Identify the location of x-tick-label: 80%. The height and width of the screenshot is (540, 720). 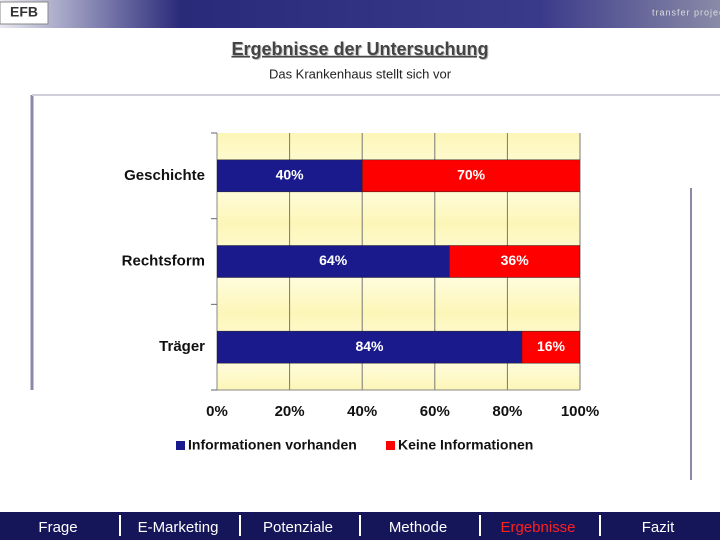
(507, 411).